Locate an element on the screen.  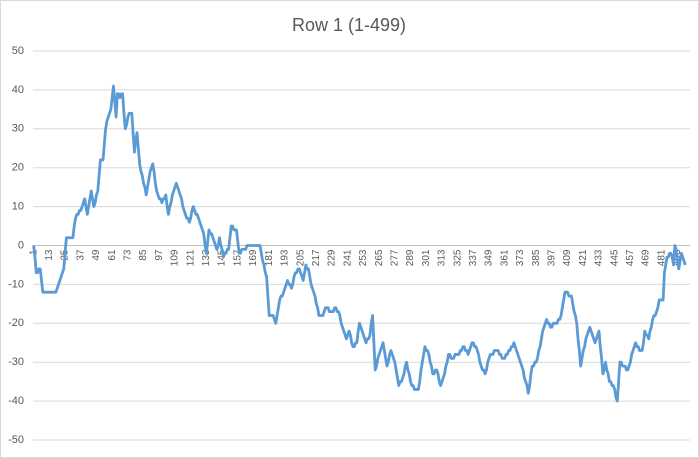
x-tick-label: 37 is located at coordinates (80, 255).